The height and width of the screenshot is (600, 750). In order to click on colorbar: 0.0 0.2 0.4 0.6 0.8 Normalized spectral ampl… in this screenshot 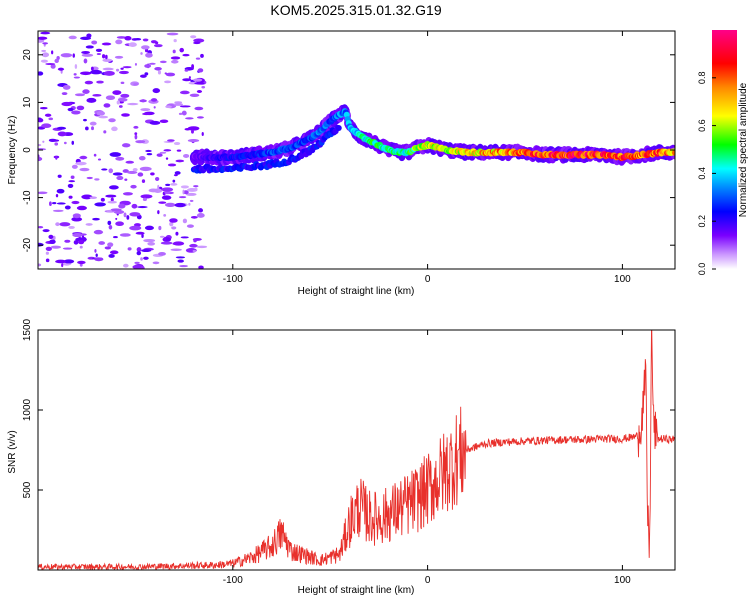, I will do `click(723, 152)`.